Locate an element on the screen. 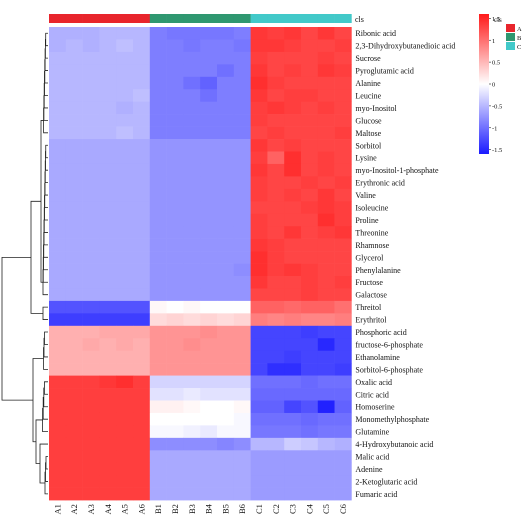  annotation-cell-C2 is located at coordinates (276, 18).